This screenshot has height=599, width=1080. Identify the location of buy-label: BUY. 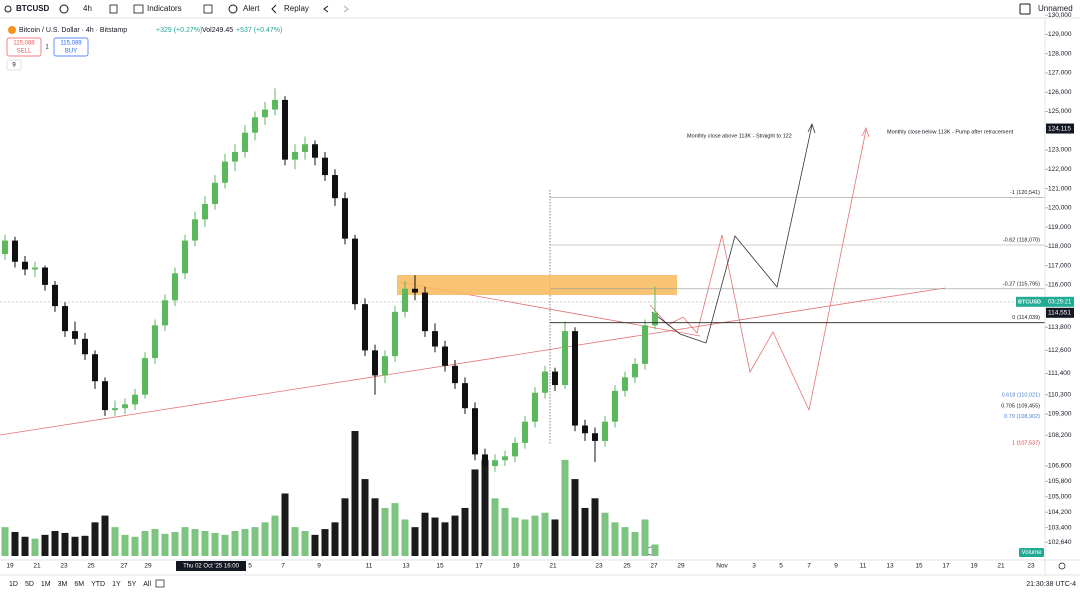
(71, 52).